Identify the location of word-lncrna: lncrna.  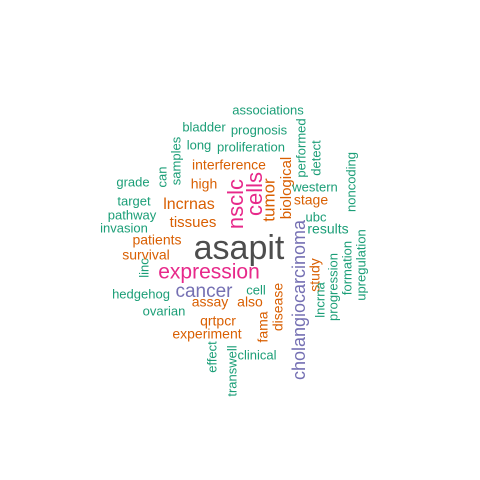
(319, 300).